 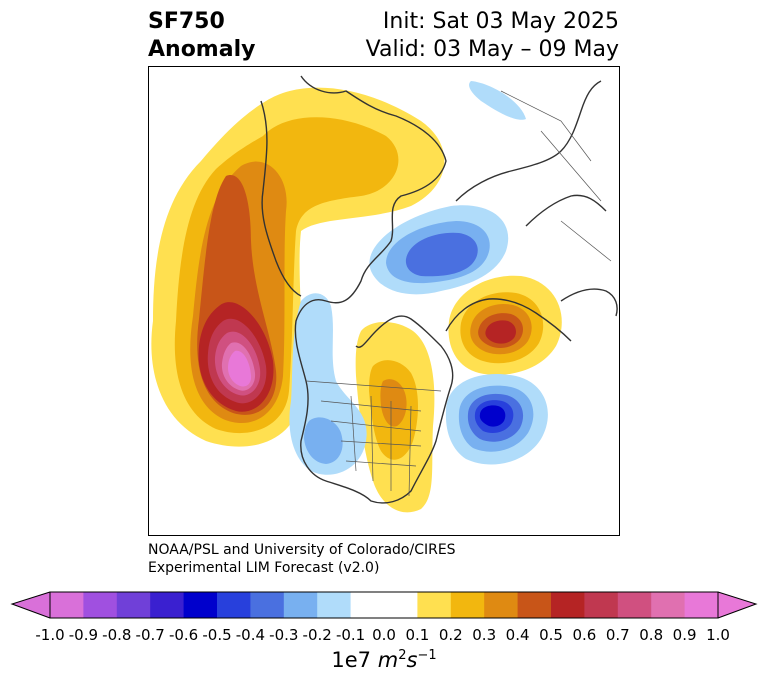 What do you see at coordinates (350, 635) in the screenshot?
I see `colorbar-tick-label: -0.1` at bounding box center [350, 635].